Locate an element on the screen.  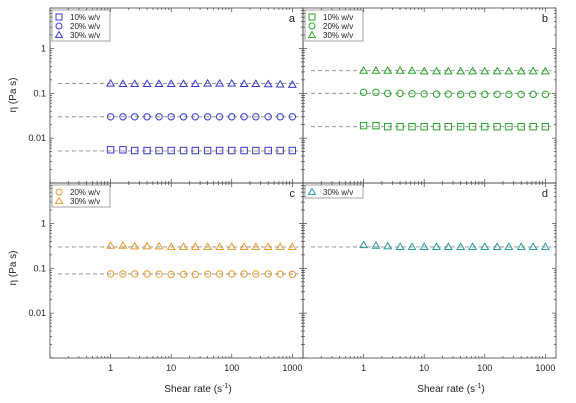
panel-letter: a is located at coordinates (292, 19).